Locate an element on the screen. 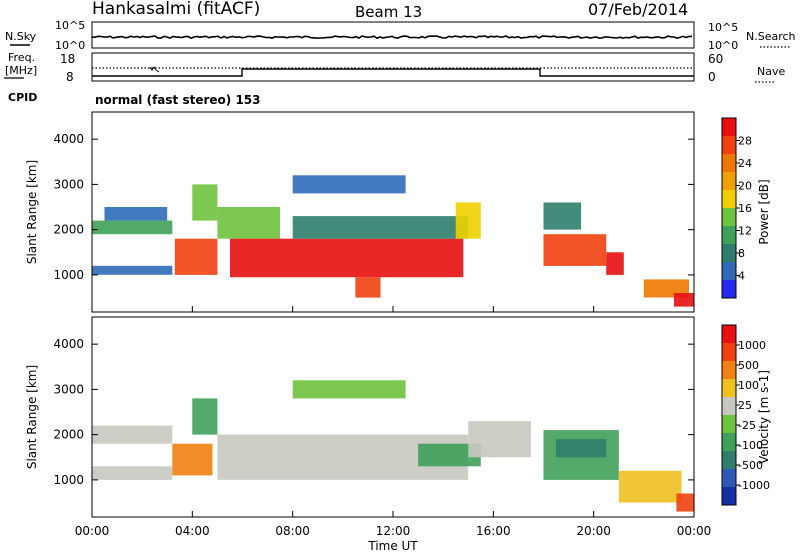 Image resolution: width=800 pixels, height=554 pixels. power-colorbar-label: Power [dB] is located at coordinates (764, 211).